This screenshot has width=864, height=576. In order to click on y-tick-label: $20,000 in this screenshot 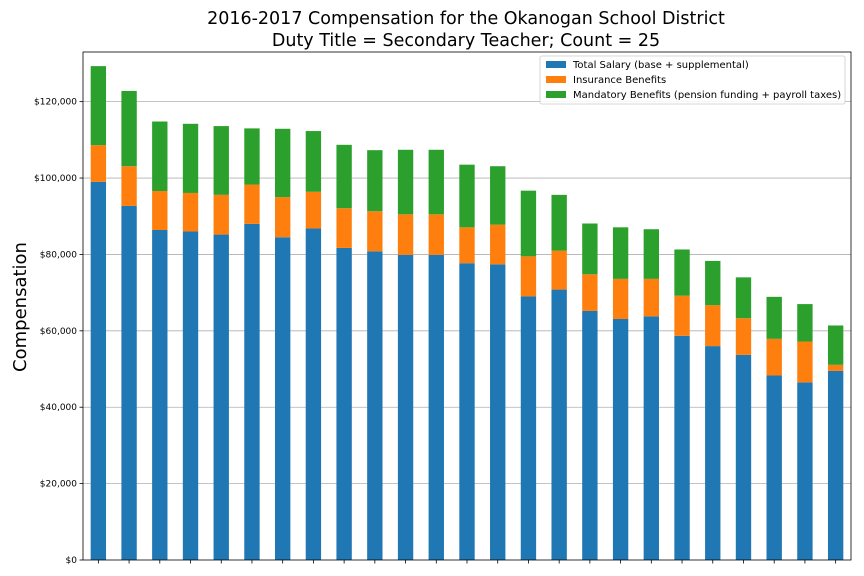, I will do `click(58, 485)`.